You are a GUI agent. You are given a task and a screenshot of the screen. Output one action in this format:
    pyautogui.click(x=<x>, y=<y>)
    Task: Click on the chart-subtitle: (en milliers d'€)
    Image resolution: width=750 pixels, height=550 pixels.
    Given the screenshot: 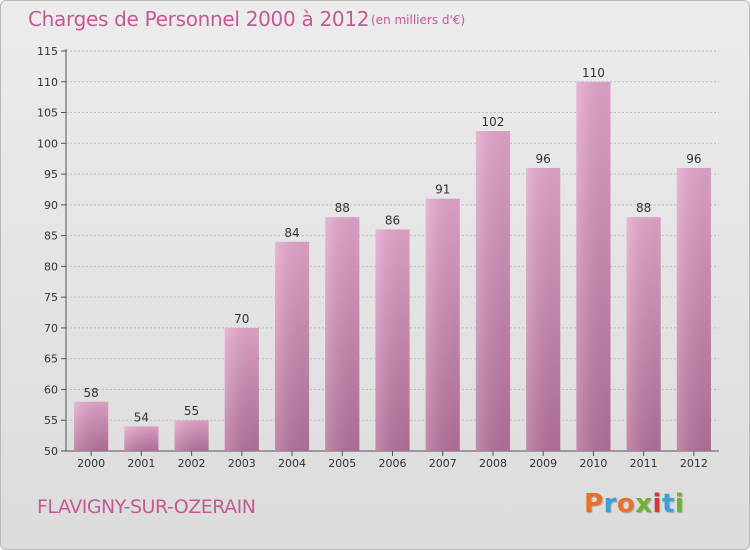 What is the action you would take?
    pyautogui.click(x=418, y=20)
    